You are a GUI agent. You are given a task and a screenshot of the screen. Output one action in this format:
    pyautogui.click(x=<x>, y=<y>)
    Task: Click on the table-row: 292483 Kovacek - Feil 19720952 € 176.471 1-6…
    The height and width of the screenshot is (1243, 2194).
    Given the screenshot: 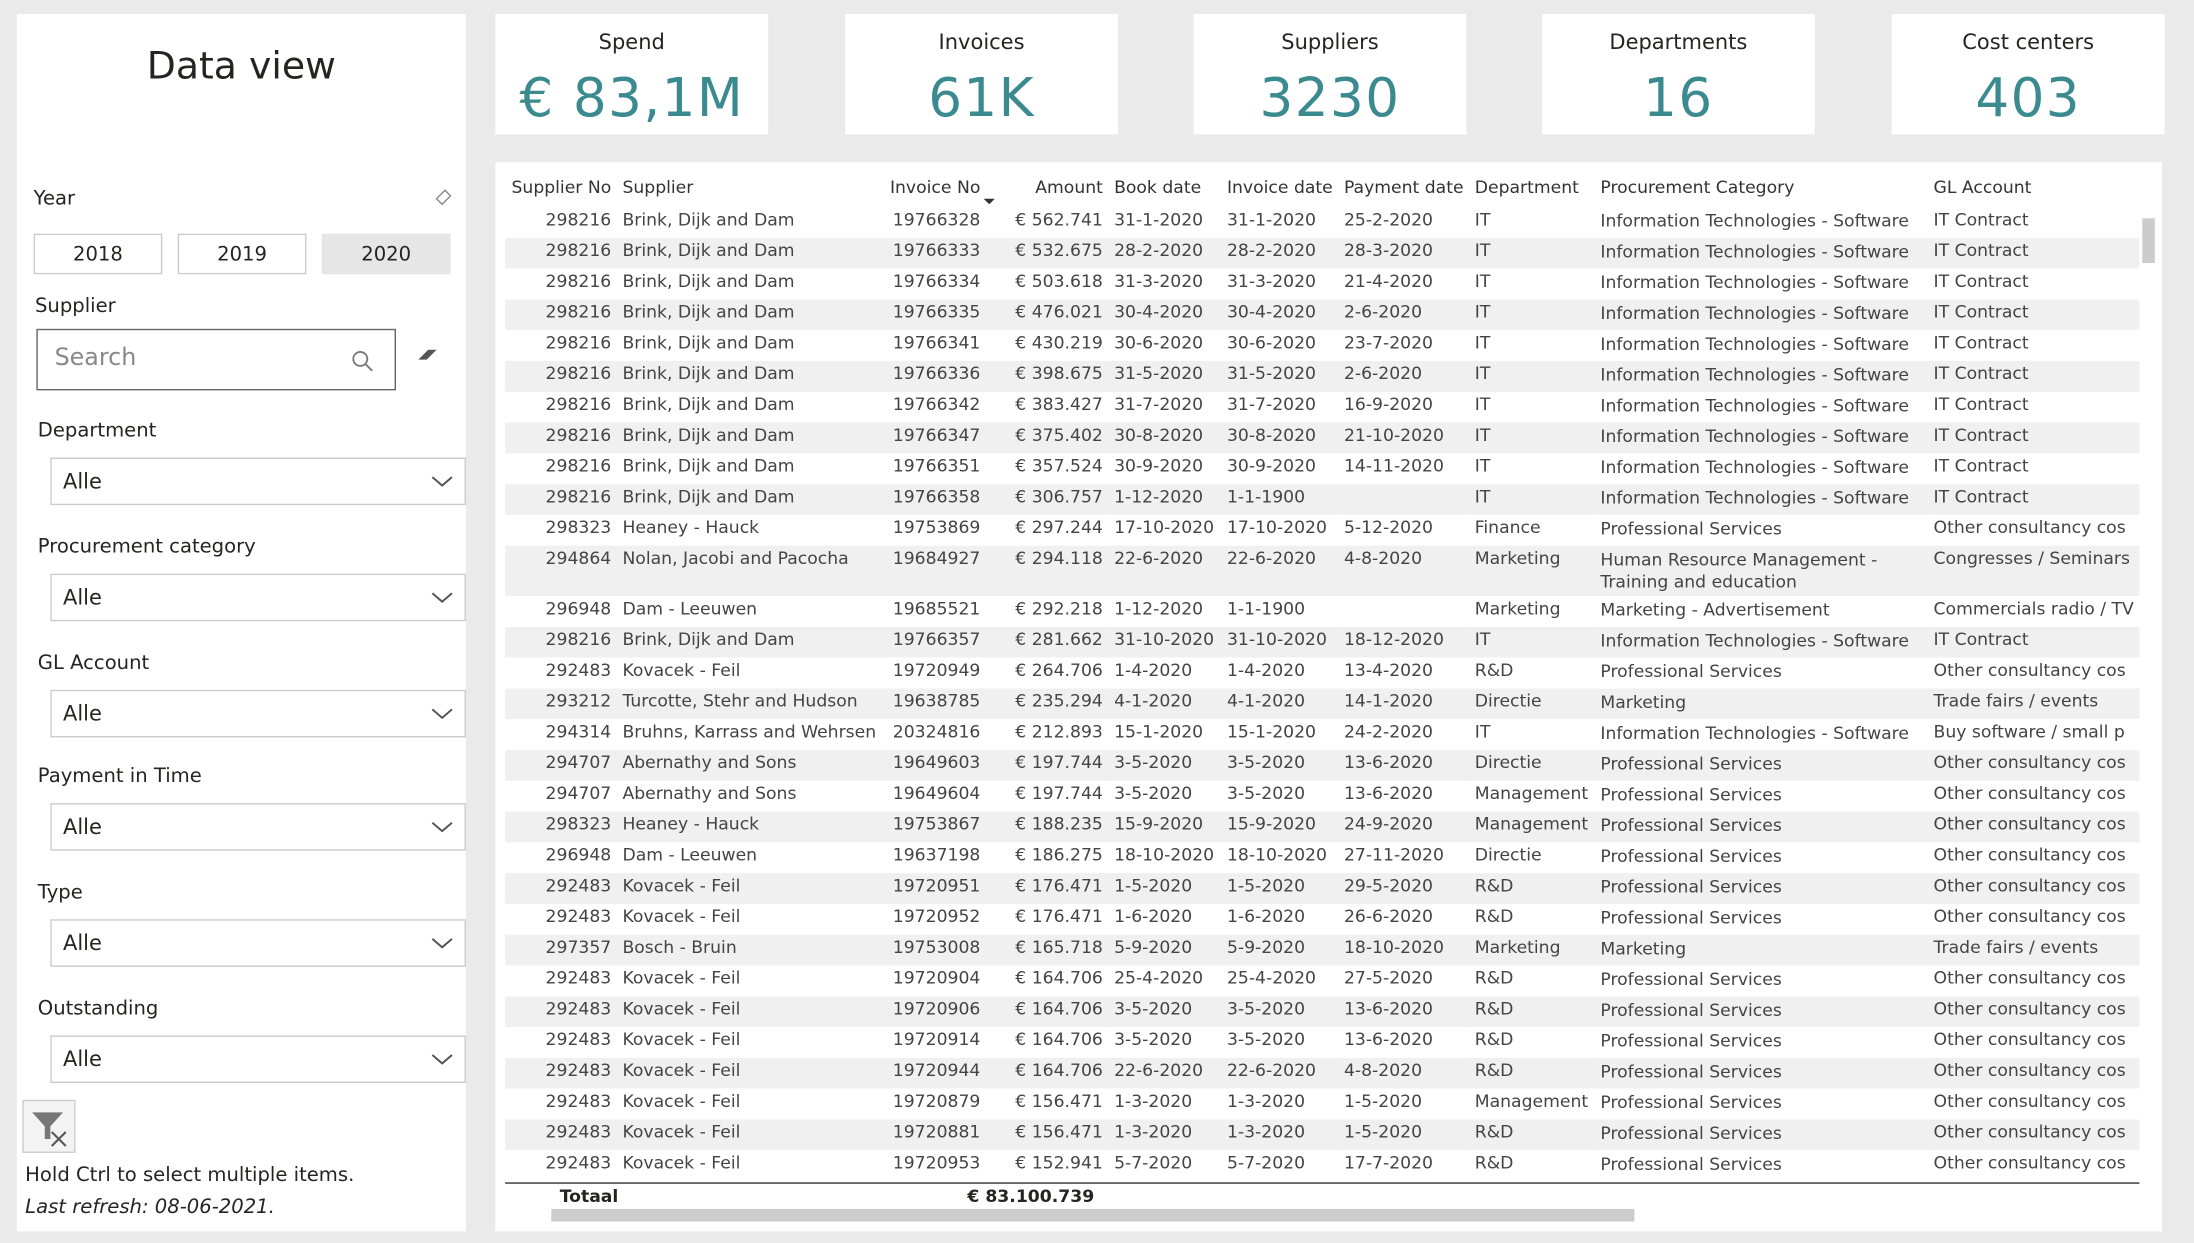 What is the action you would take?
    pyautogui.click(x=1322, y=919)
    